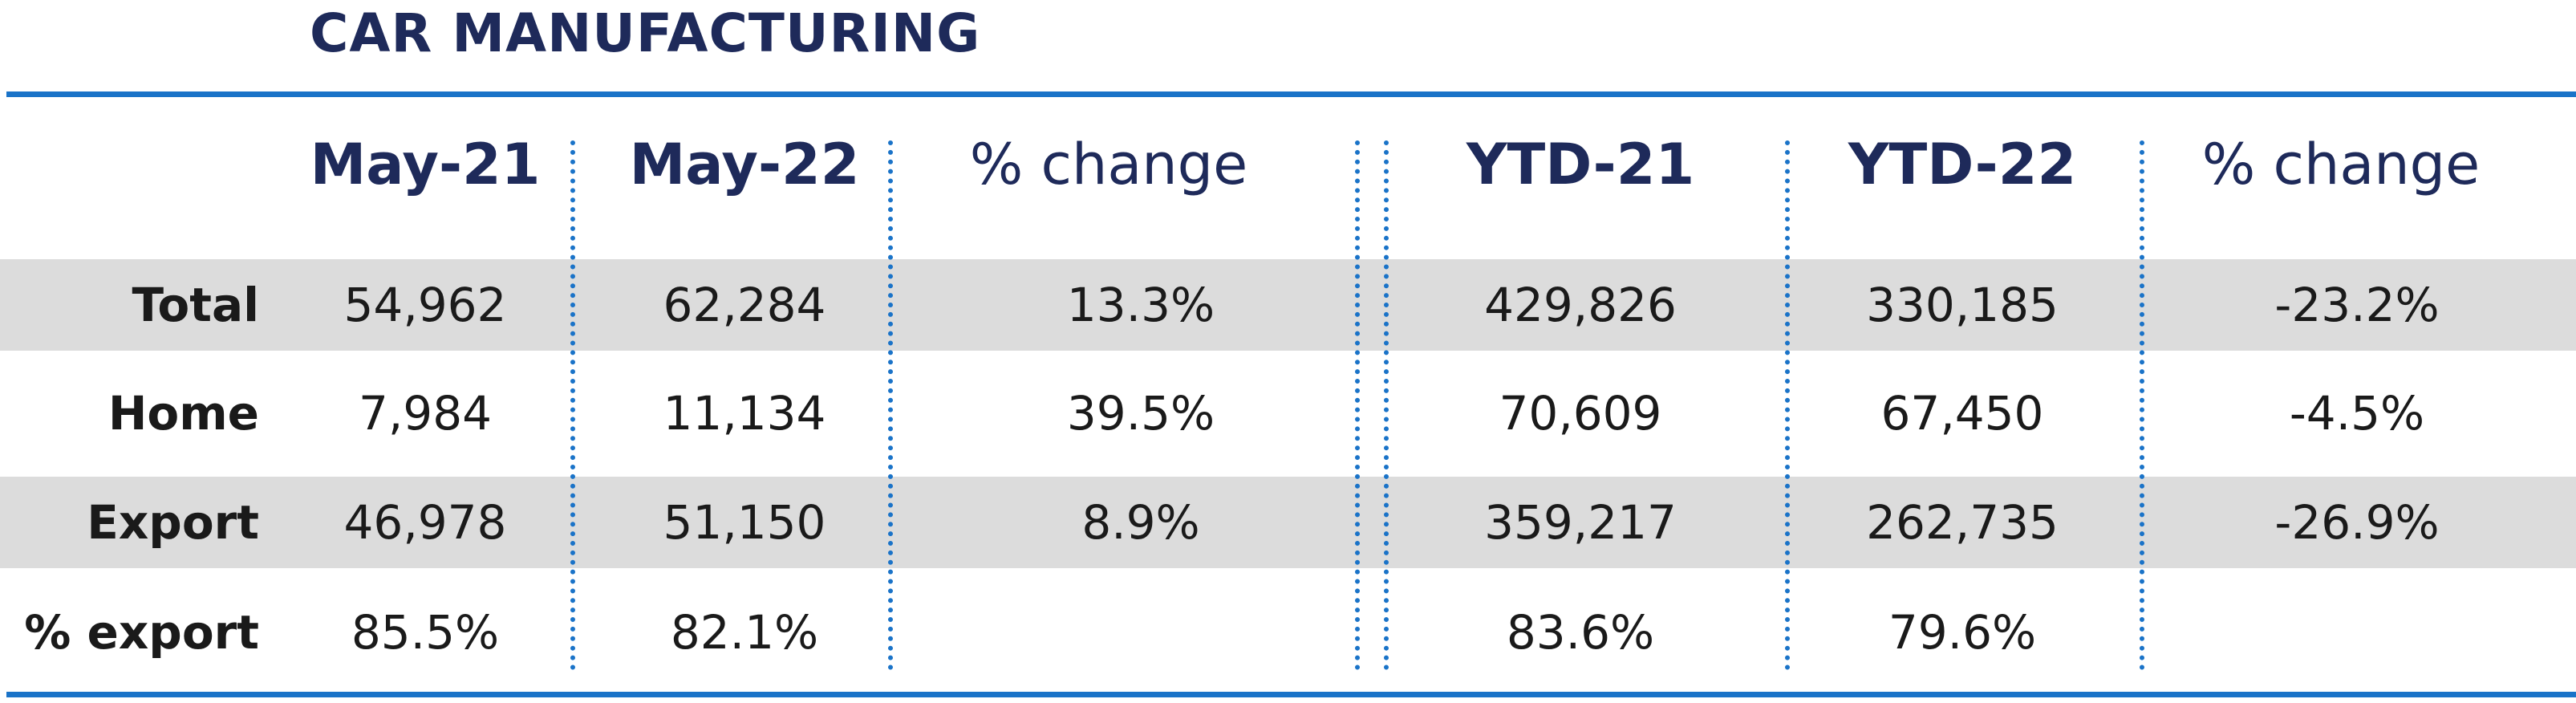  What do you see at coordinates (1108, 165) in the screenshot?
I see `column-header-pct-change-month: % change` at bounding box center [1108, 165].